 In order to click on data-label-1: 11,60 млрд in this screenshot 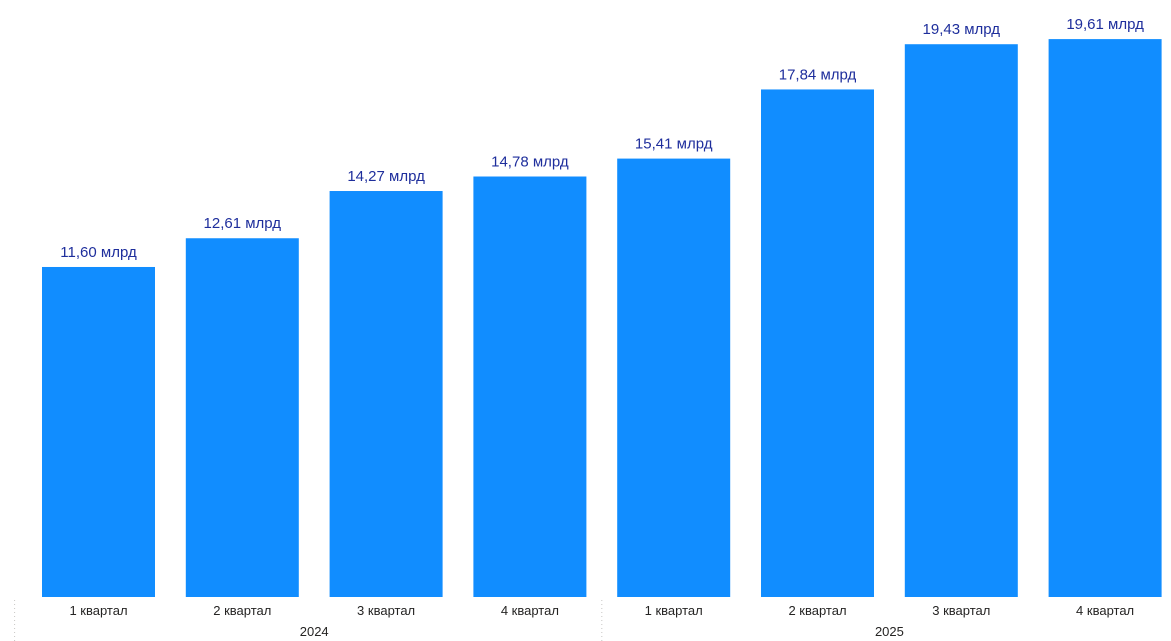, I will do `click(98, 252)`.